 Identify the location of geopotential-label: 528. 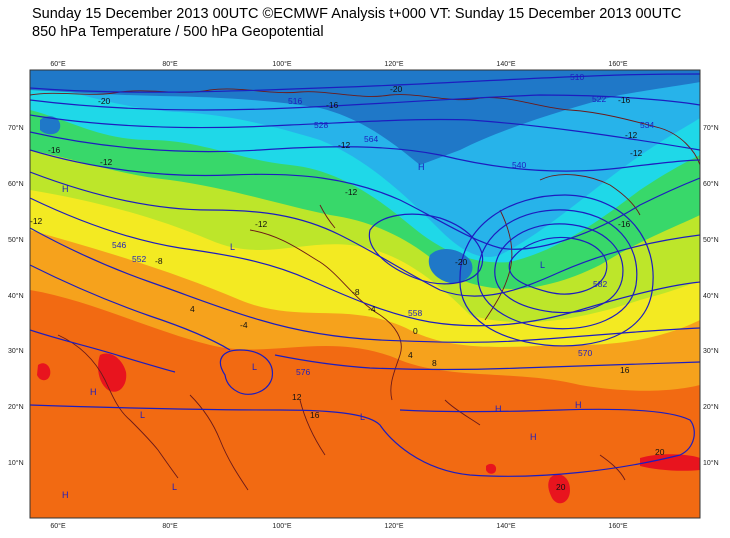
(321, 125).